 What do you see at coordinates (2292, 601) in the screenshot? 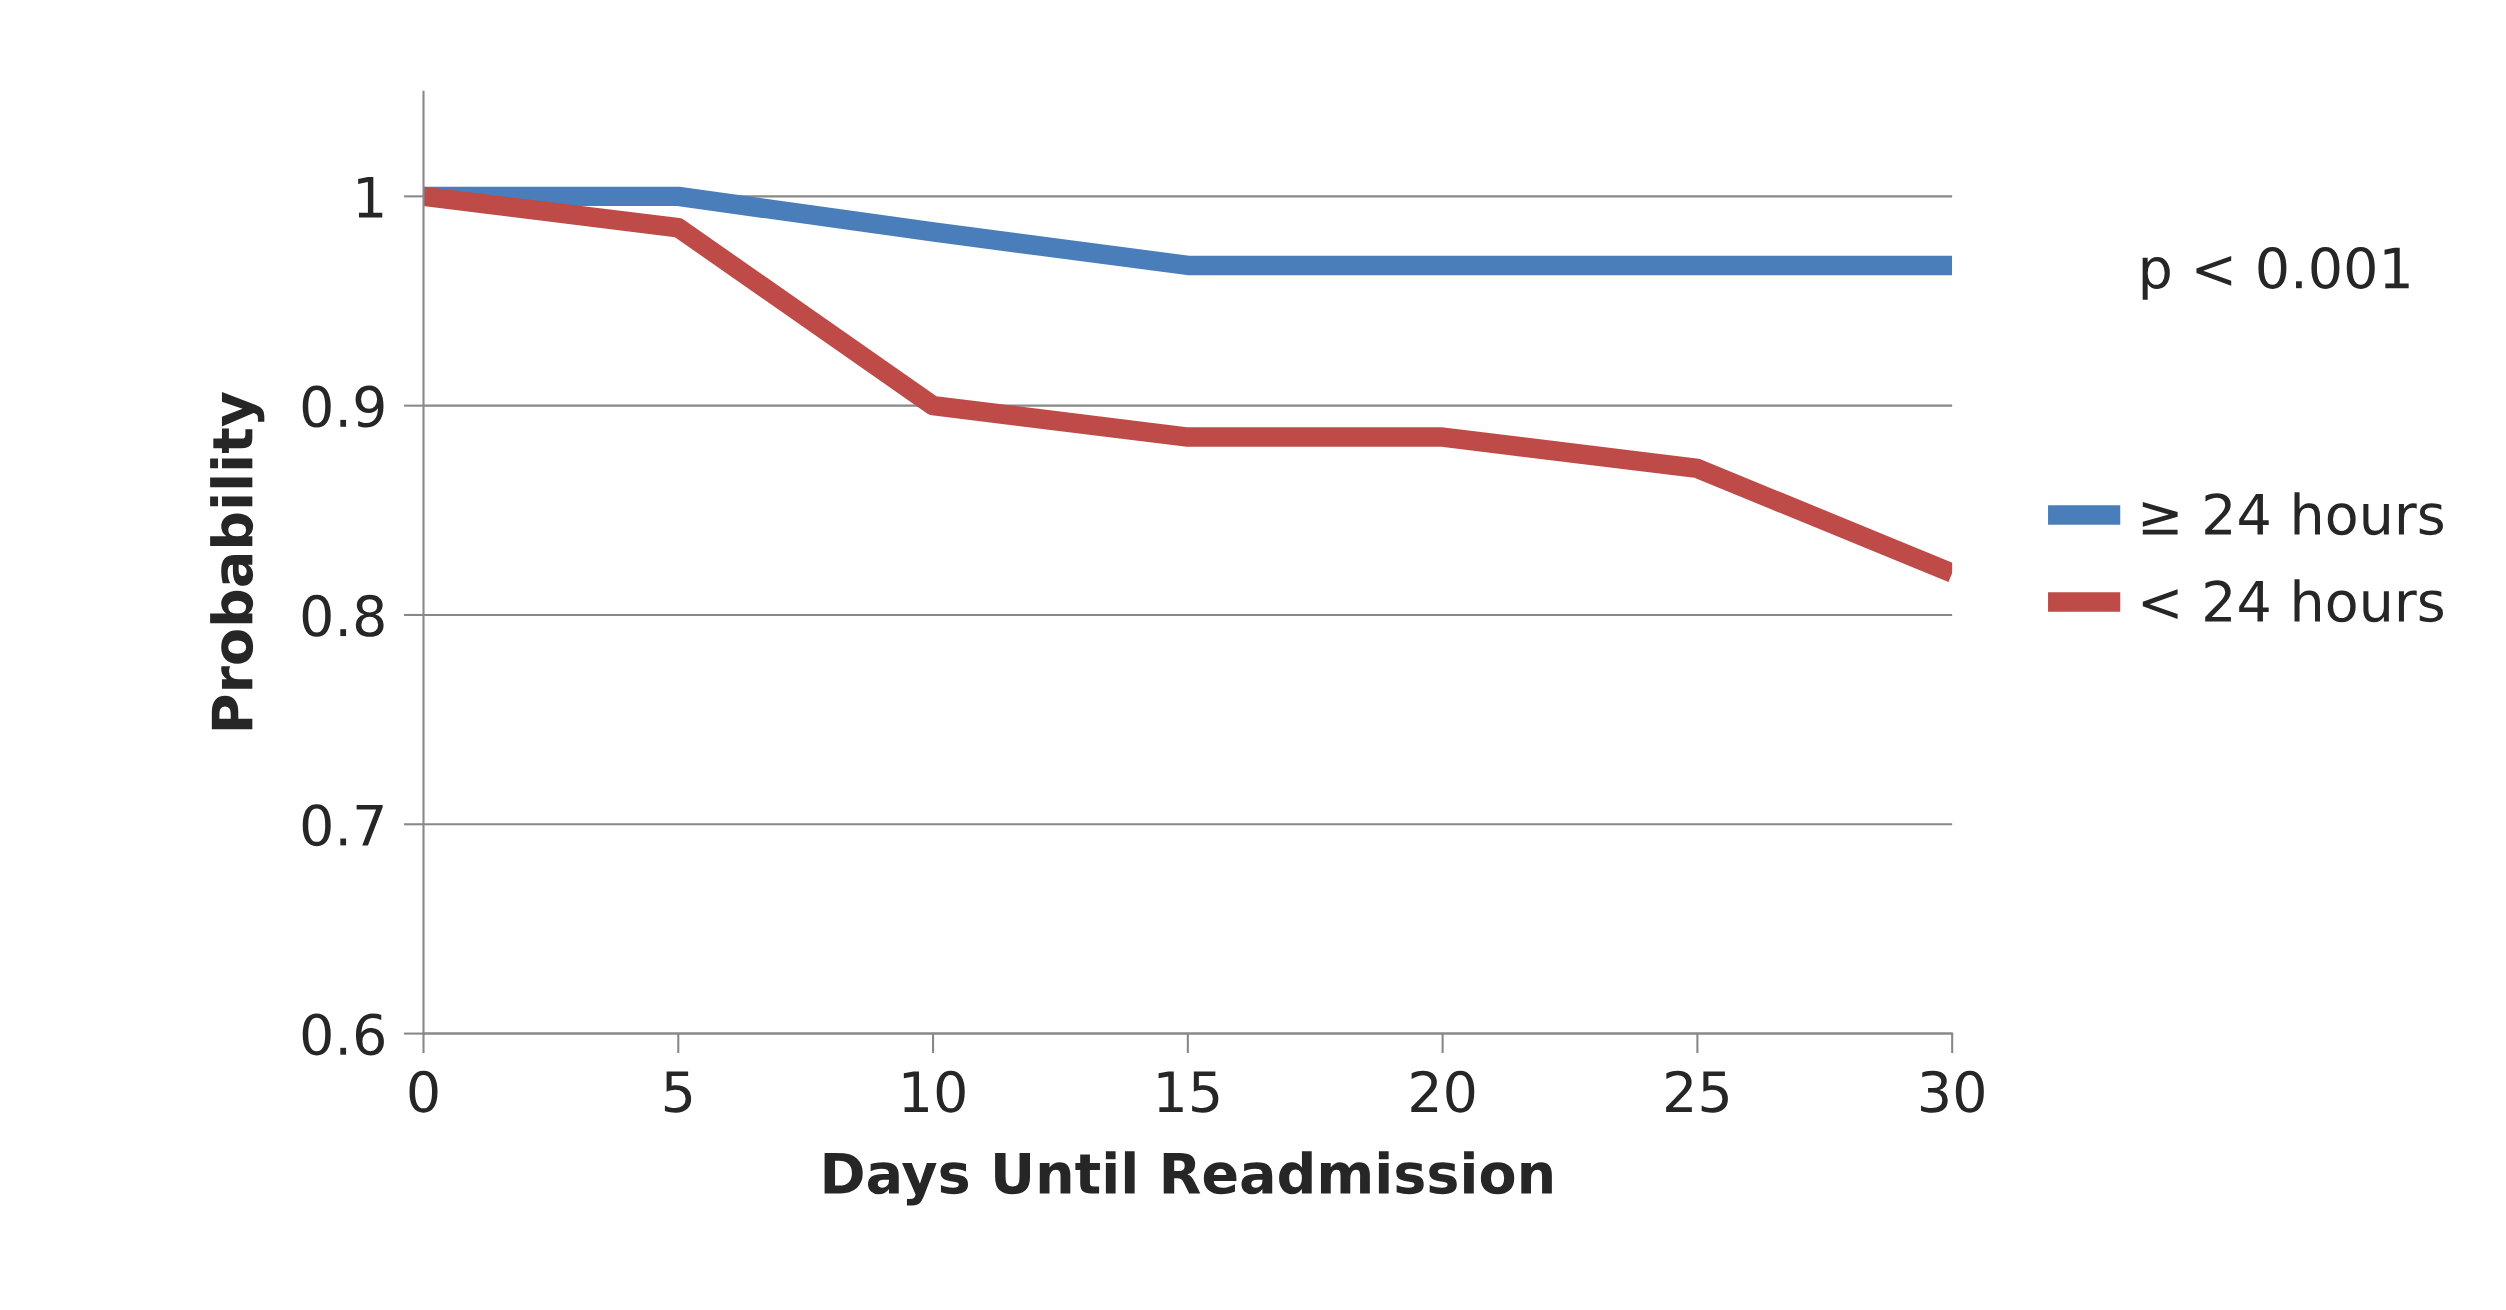
I see `legend-label: < 24 hours` at bounding box center [2292, 601].